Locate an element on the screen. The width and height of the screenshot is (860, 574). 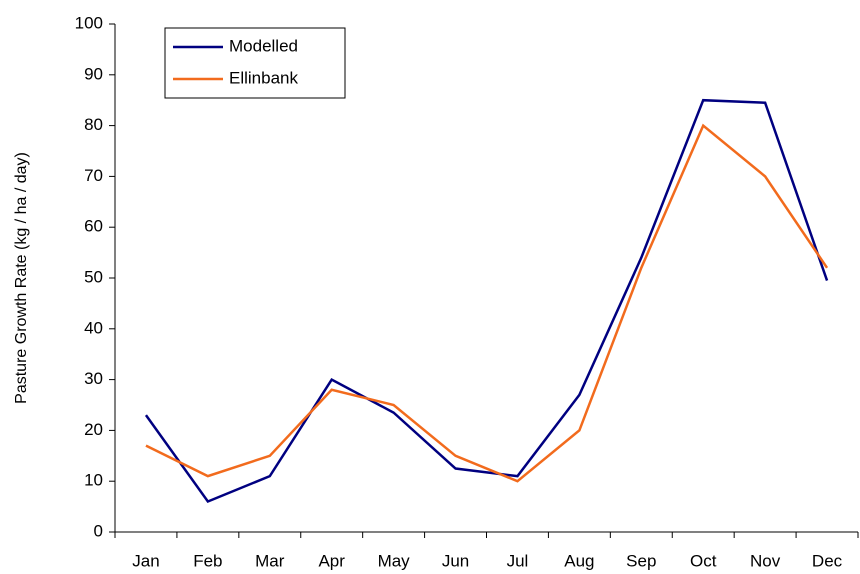
legend-label: Modelled is located at coordinates (263, 45).